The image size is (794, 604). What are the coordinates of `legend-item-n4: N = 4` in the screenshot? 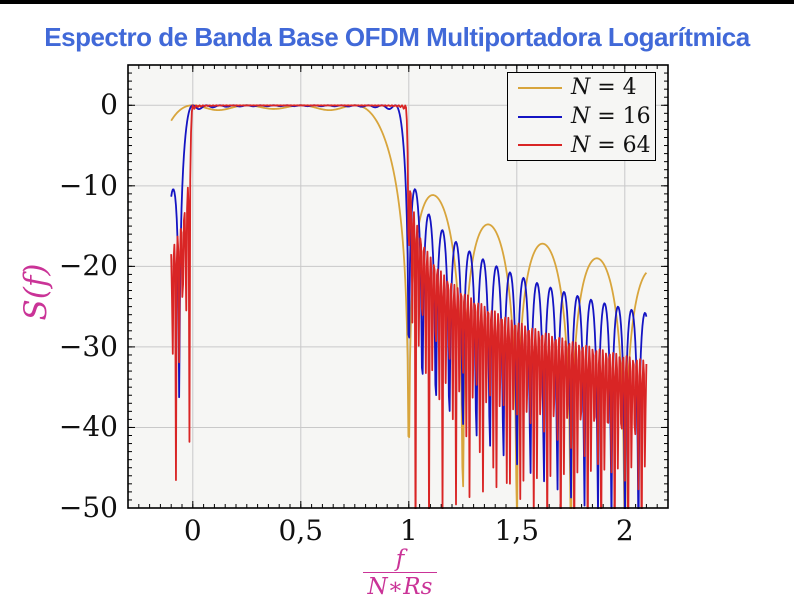 It's located at (581, 88).